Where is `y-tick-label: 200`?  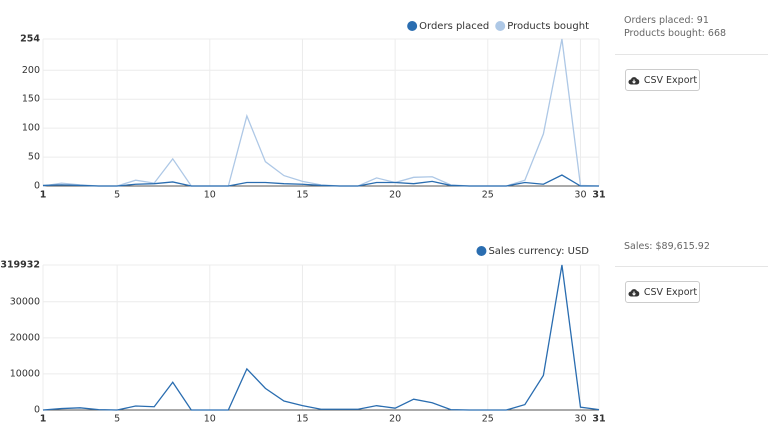 y-tick-label: 200 is located at coordinates (31, 70).